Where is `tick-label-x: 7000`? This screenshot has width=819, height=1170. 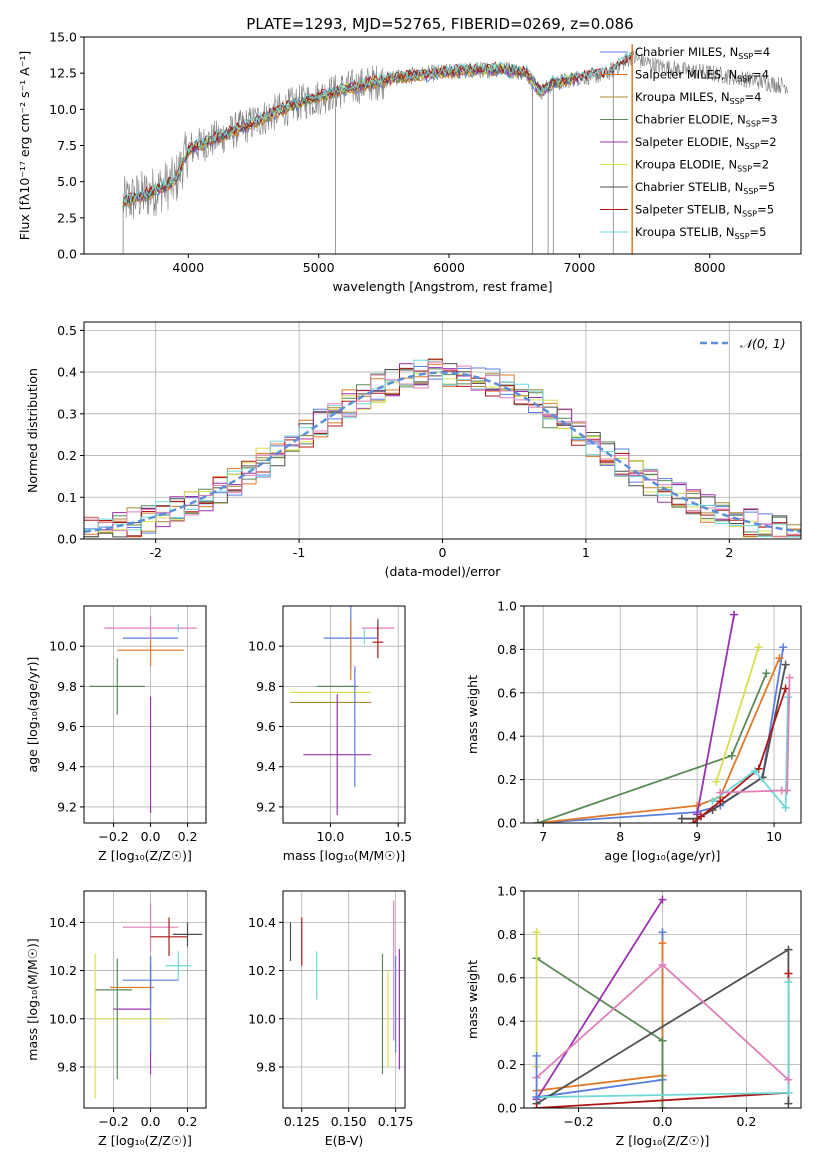
tick-label-x: 7000 is located at coordinates (579, 267).